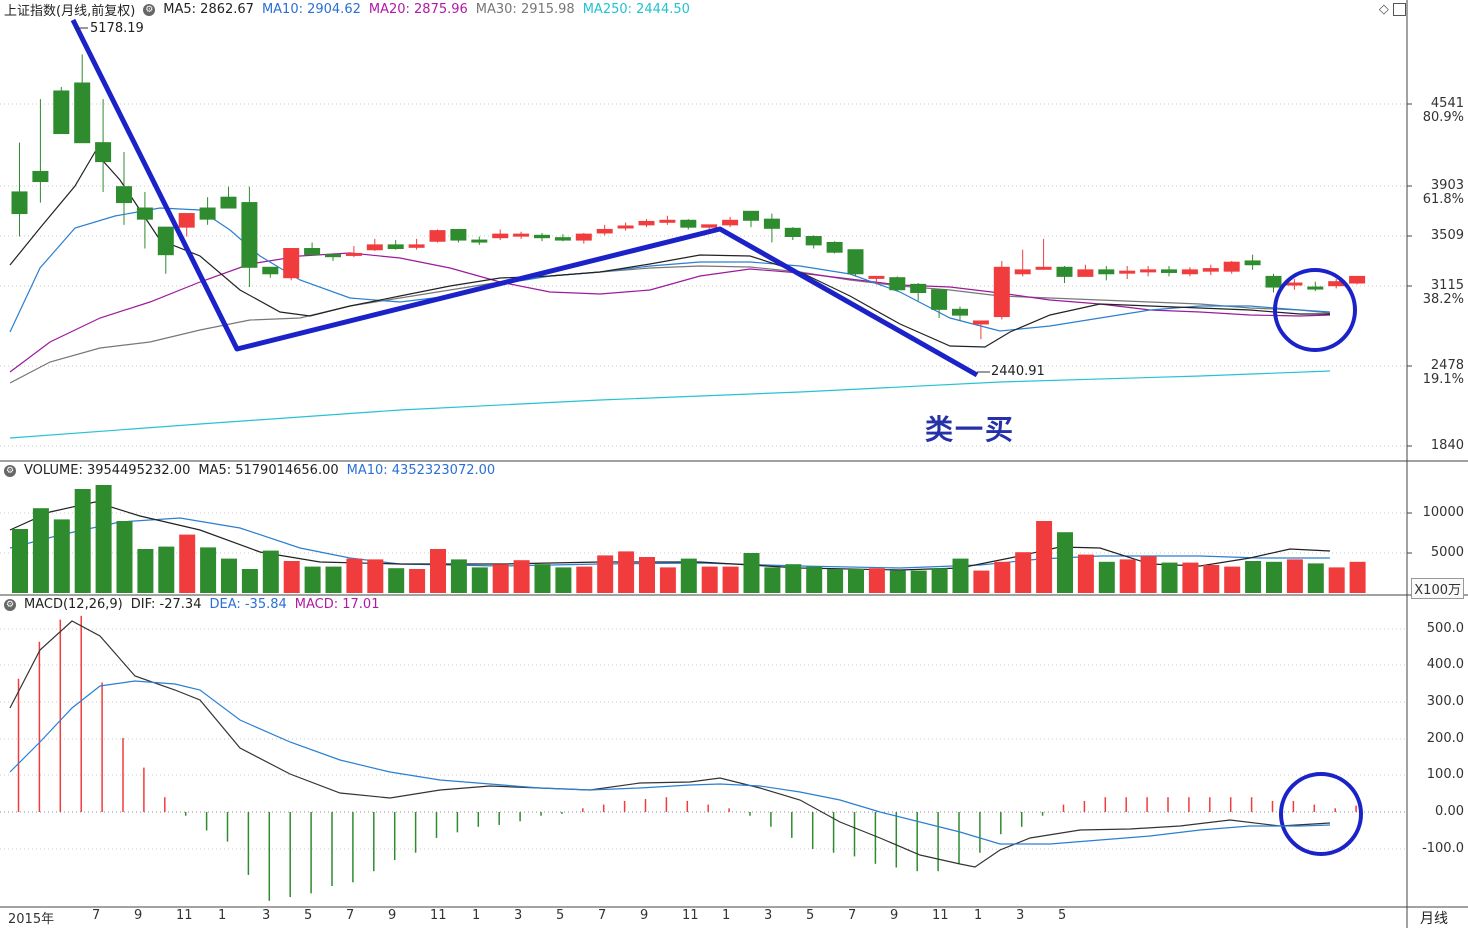 The height and width of the screenshot is (928, 1468). What do you see at coordinates (1434, 919) in the screenshot?
I see `period-label: 月线` at bounding box center [1434, 919].